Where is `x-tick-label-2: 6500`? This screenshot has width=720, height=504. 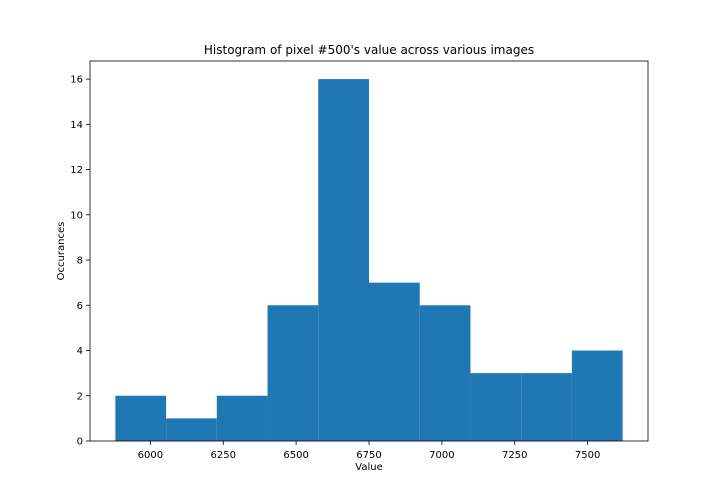 x-tick-label-2: 6500 is located at coordinates (295, 455).